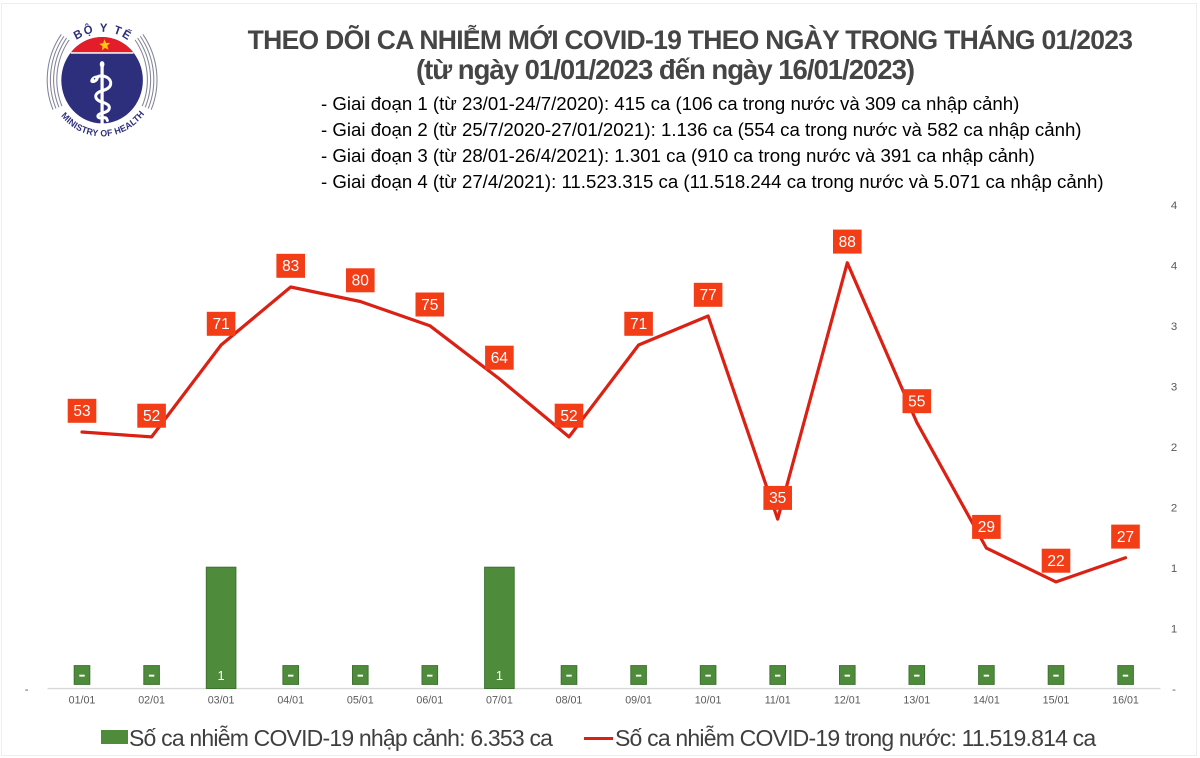 Image resolution: width=1200 pixels, height=758 pixels. Describe the element at coordinates (500, 358) in the screenshot. I see `svg-text: 64` at that location.